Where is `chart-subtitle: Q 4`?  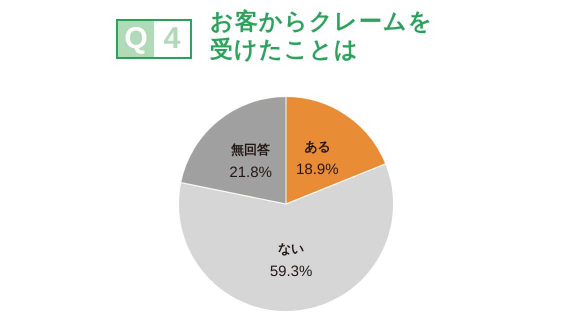 chart-subtitle: Q 4 is located at coordinates (154, 39).